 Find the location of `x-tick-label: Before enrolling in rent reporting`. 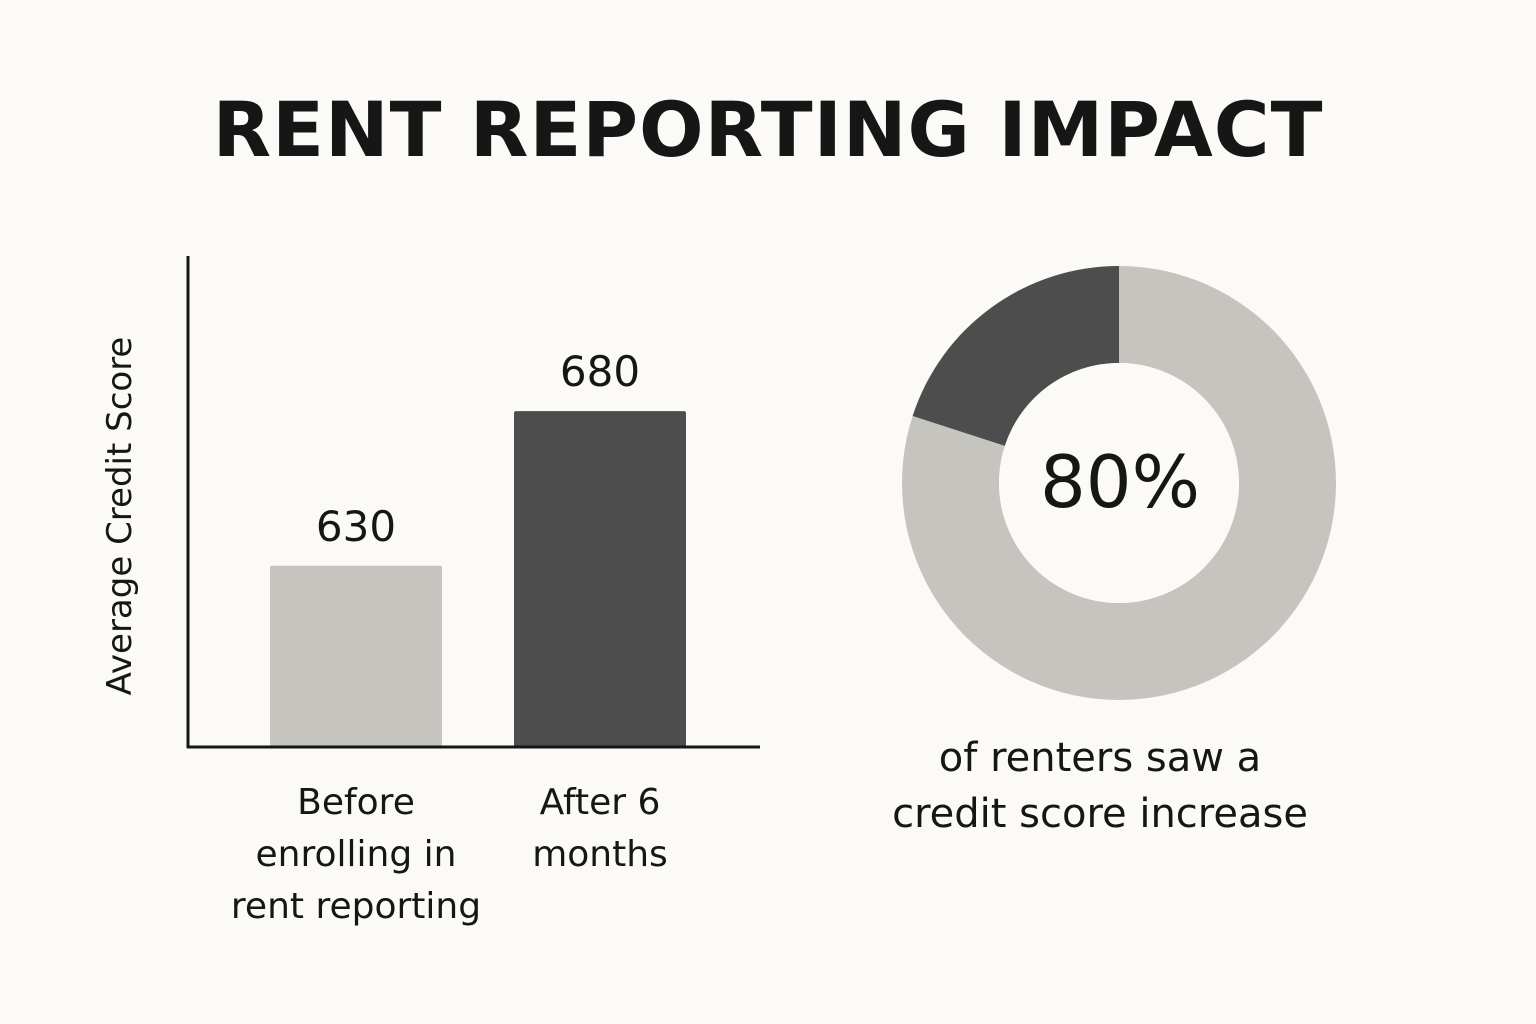

x-tick-label: Before enrolling in rent reporting is located at coordinates (356, 854).